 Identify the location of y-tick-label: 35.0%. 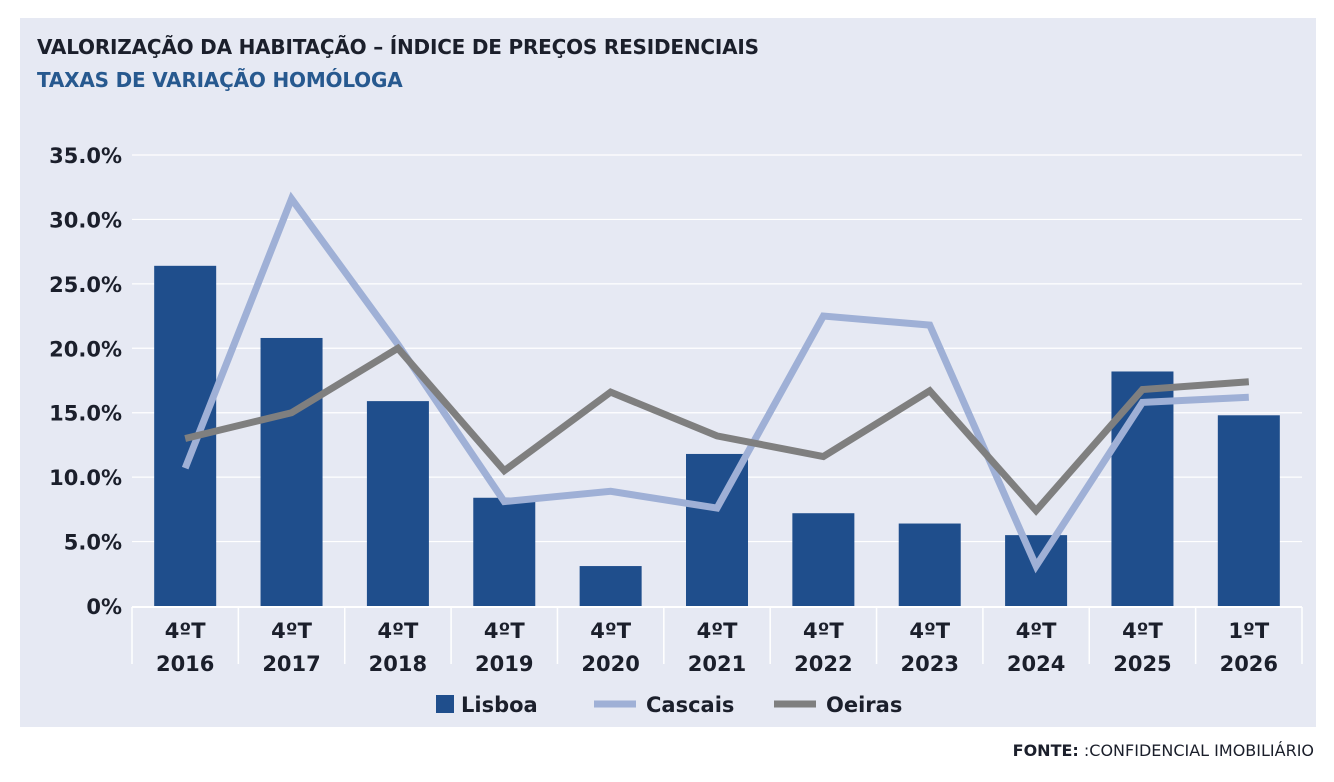
(85, 156).